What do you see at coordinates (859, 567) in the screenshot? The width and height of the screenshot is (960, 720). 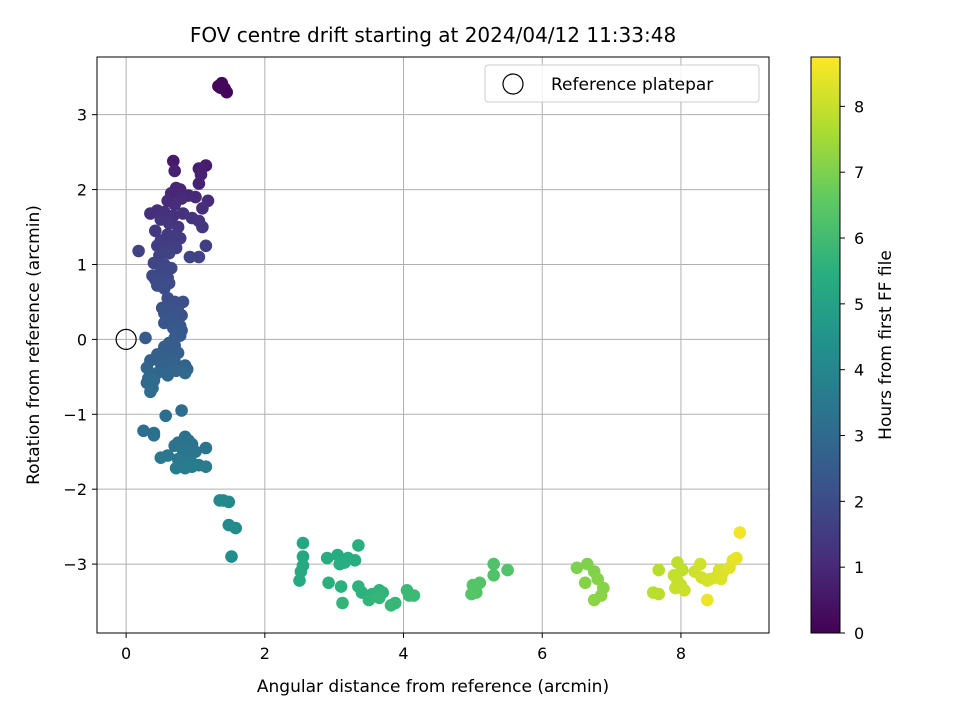 I see `colorbar-tick-label: 1` at bounding box center [859, 567].